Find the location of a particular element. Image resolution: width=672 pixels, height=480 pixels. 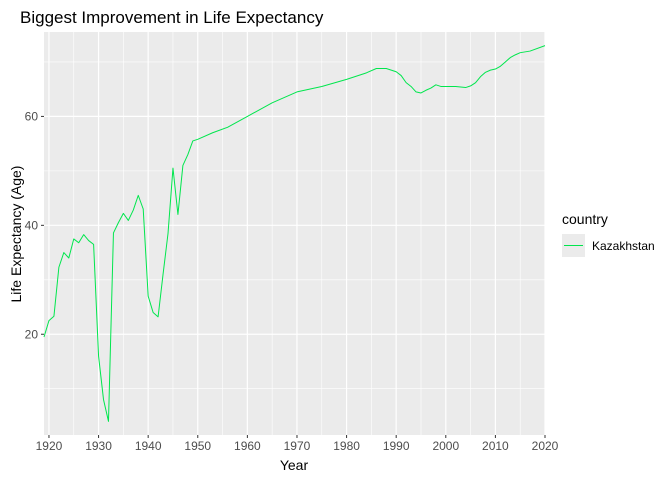

y-tick-label: 60 is located at coordinates (32, 116).